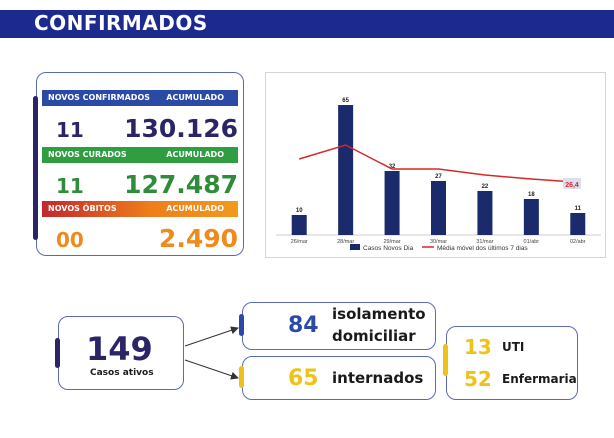 This screenshot has width=614, height=438. Describe the element at coordinates (513, 347) in the screenshot. I see `icu-label: UTI` at that location.